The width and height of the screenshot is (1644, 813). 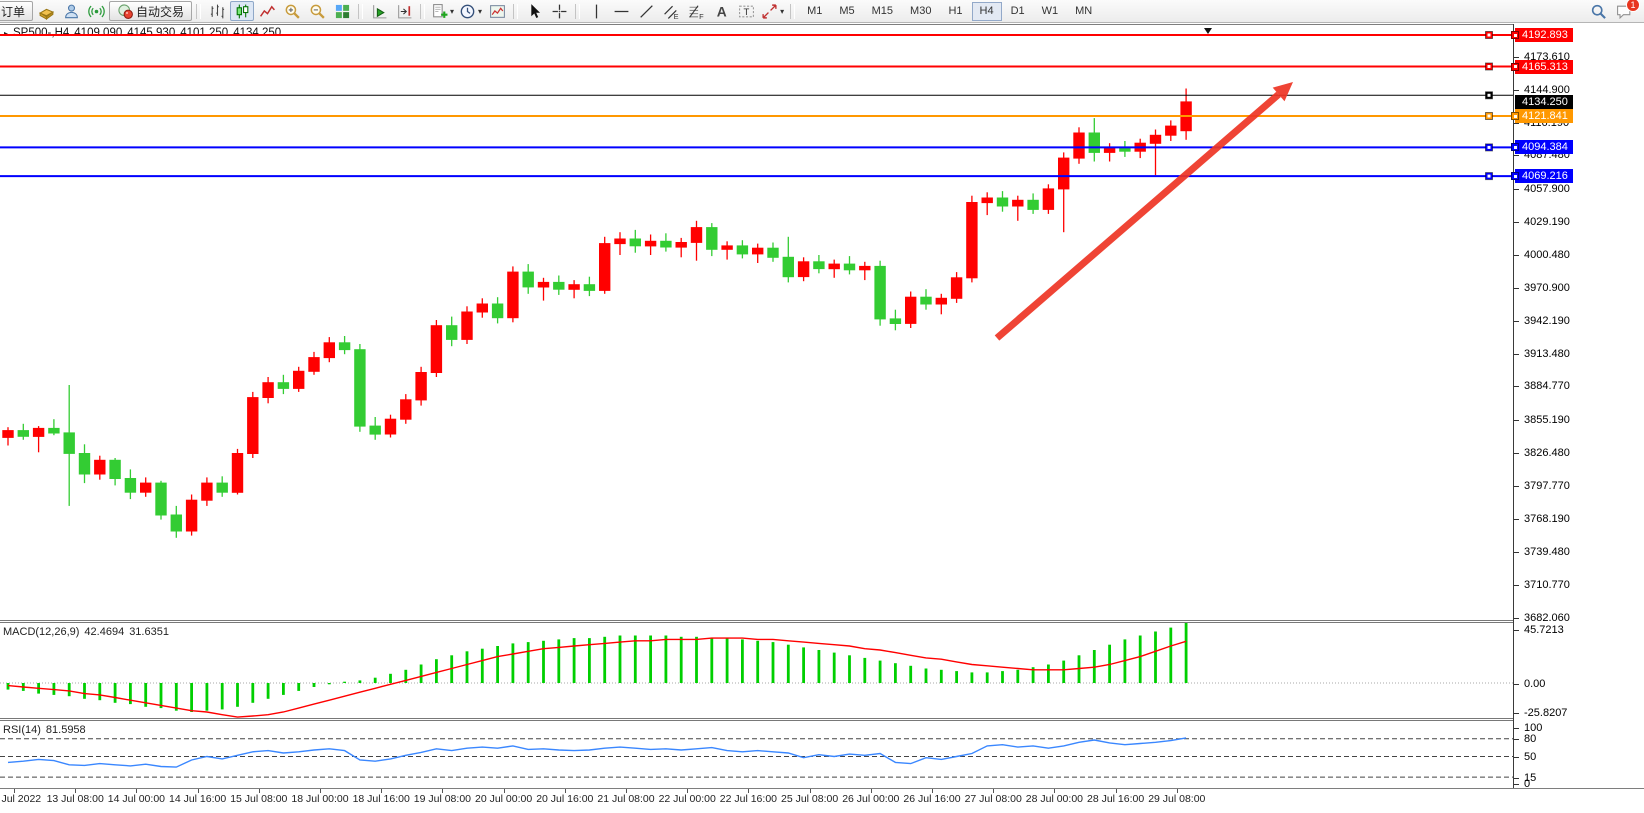 I want to click on hline-4121.841, so click(x=756, y=116).